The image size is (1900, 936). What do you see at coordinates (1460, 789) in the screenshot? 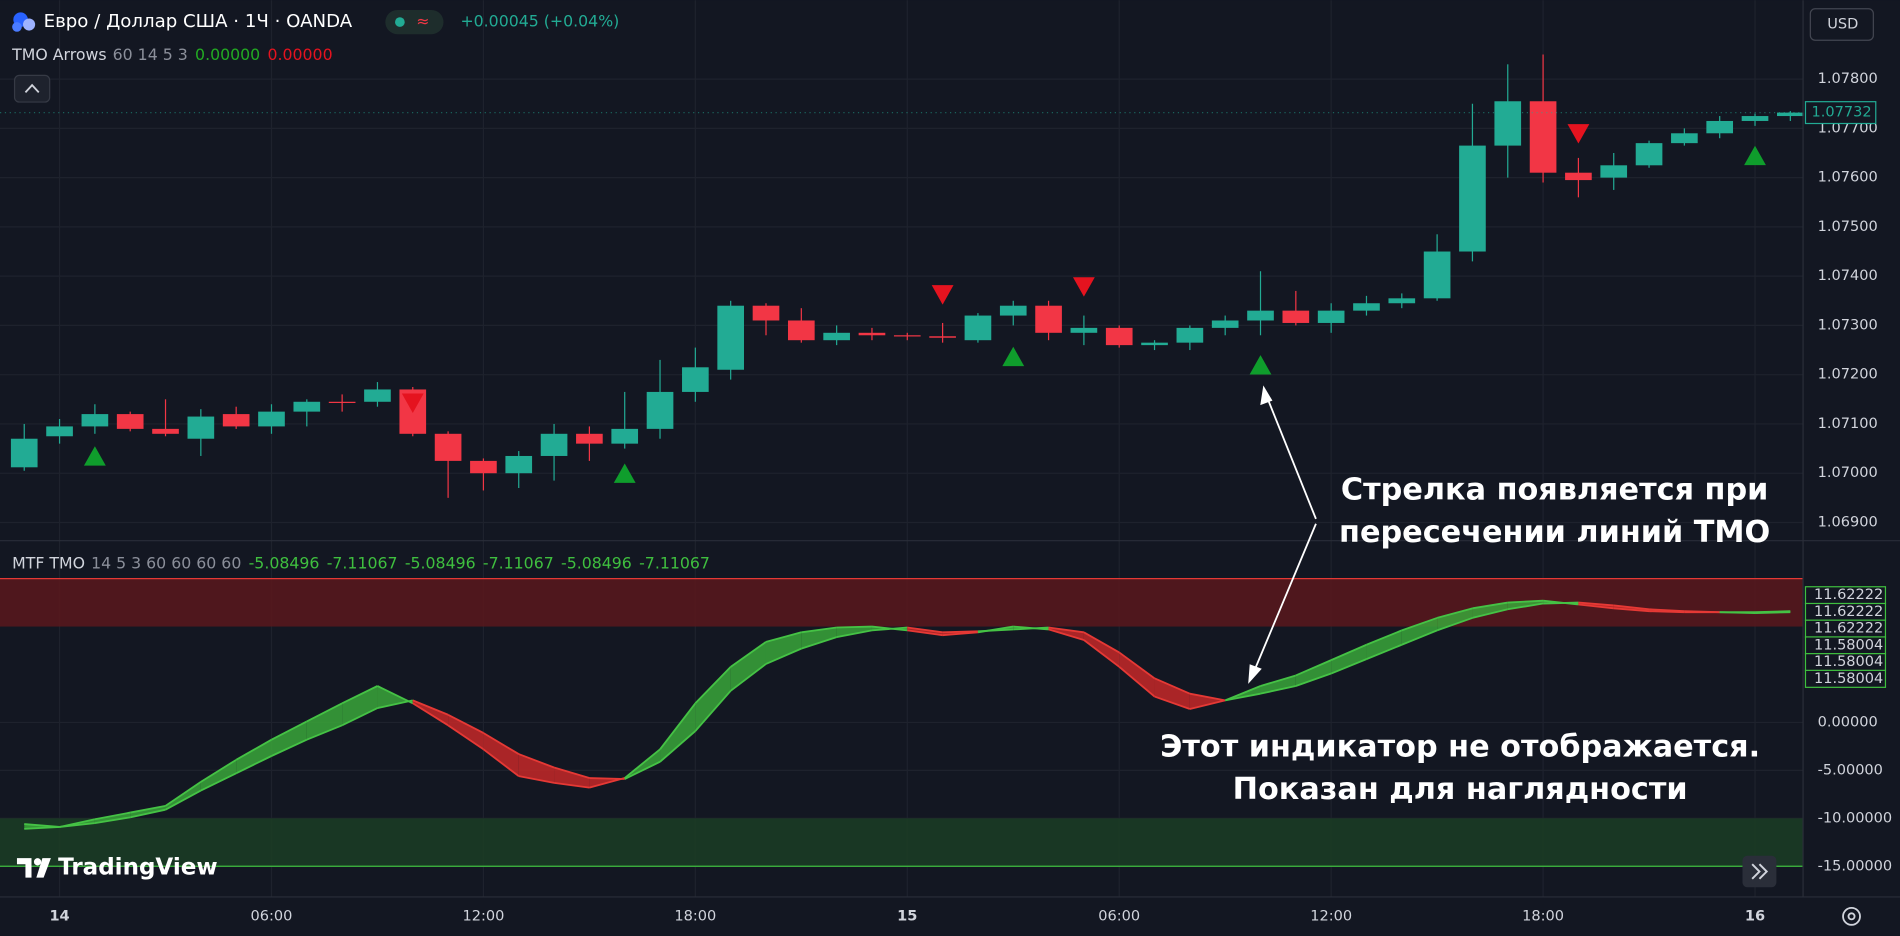
I see `annotation: Показан для наглядности` at bounding box center [1460, 789].